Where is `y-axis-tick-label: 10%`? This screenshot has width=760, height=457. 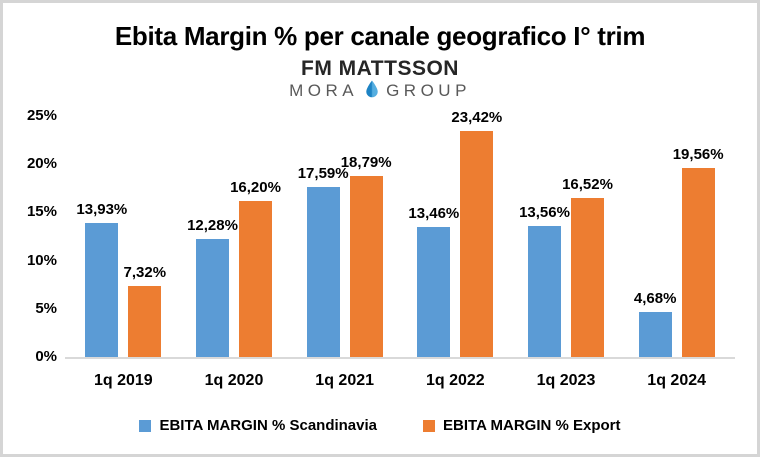 y-axis-tick-label: 10% is located at coordinates (41, 260).